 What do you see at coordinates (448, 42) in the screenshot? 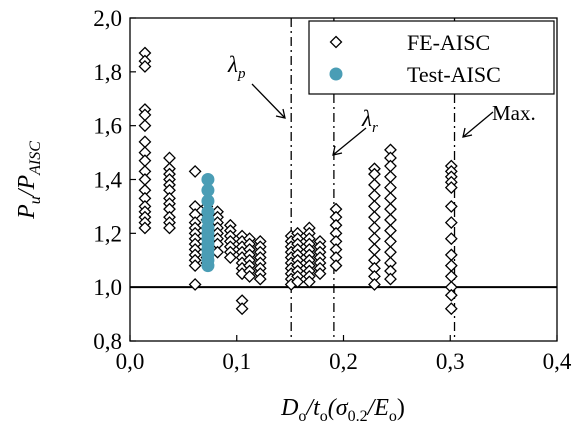
I see `legend-label-fe-aisc: FE-AISC` at bounding box center [448, 42].